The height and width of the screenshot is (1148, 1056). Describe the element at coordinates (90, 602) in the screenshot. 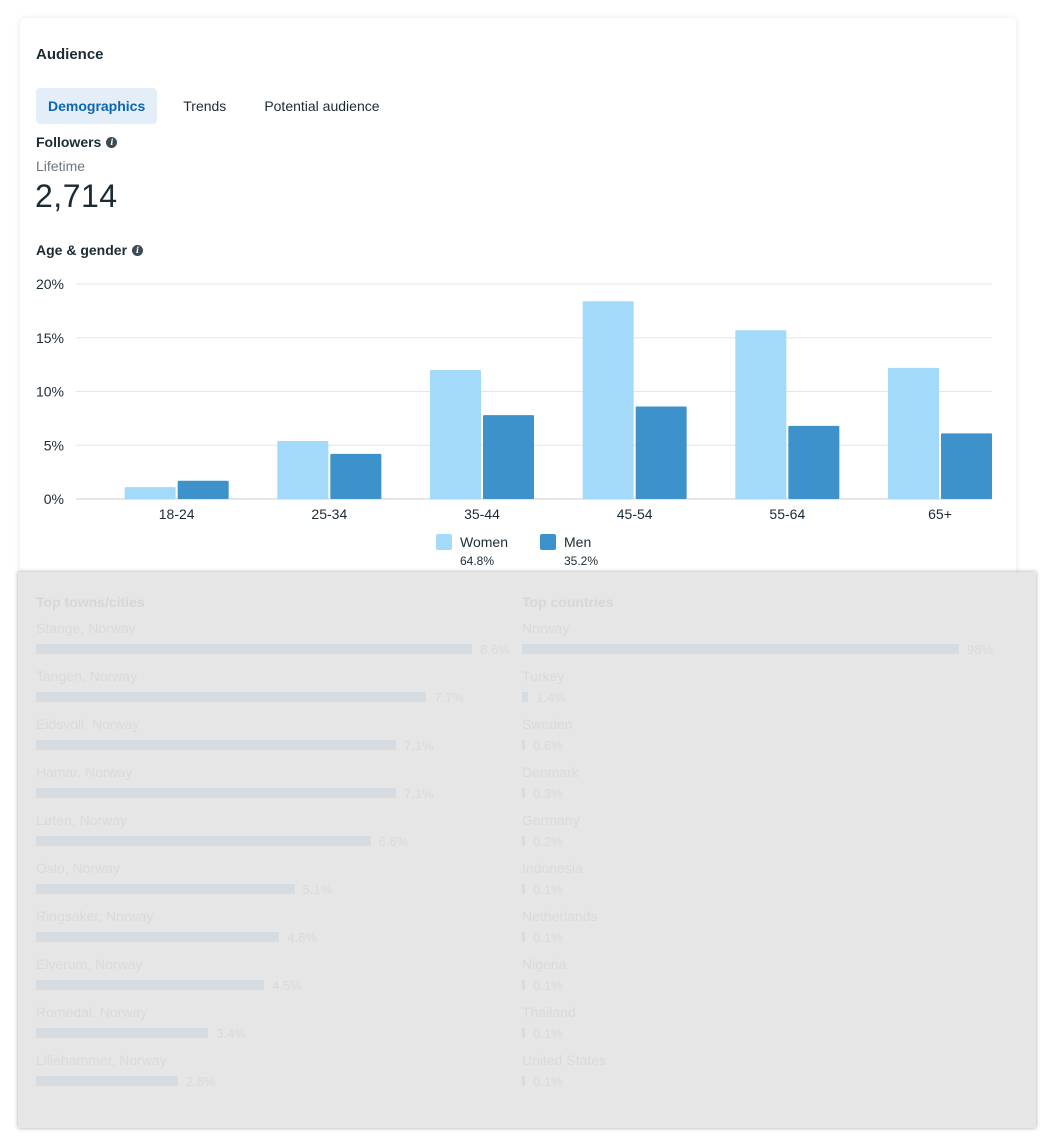

I see `top-cities-title: Top towns/cities` at that location.